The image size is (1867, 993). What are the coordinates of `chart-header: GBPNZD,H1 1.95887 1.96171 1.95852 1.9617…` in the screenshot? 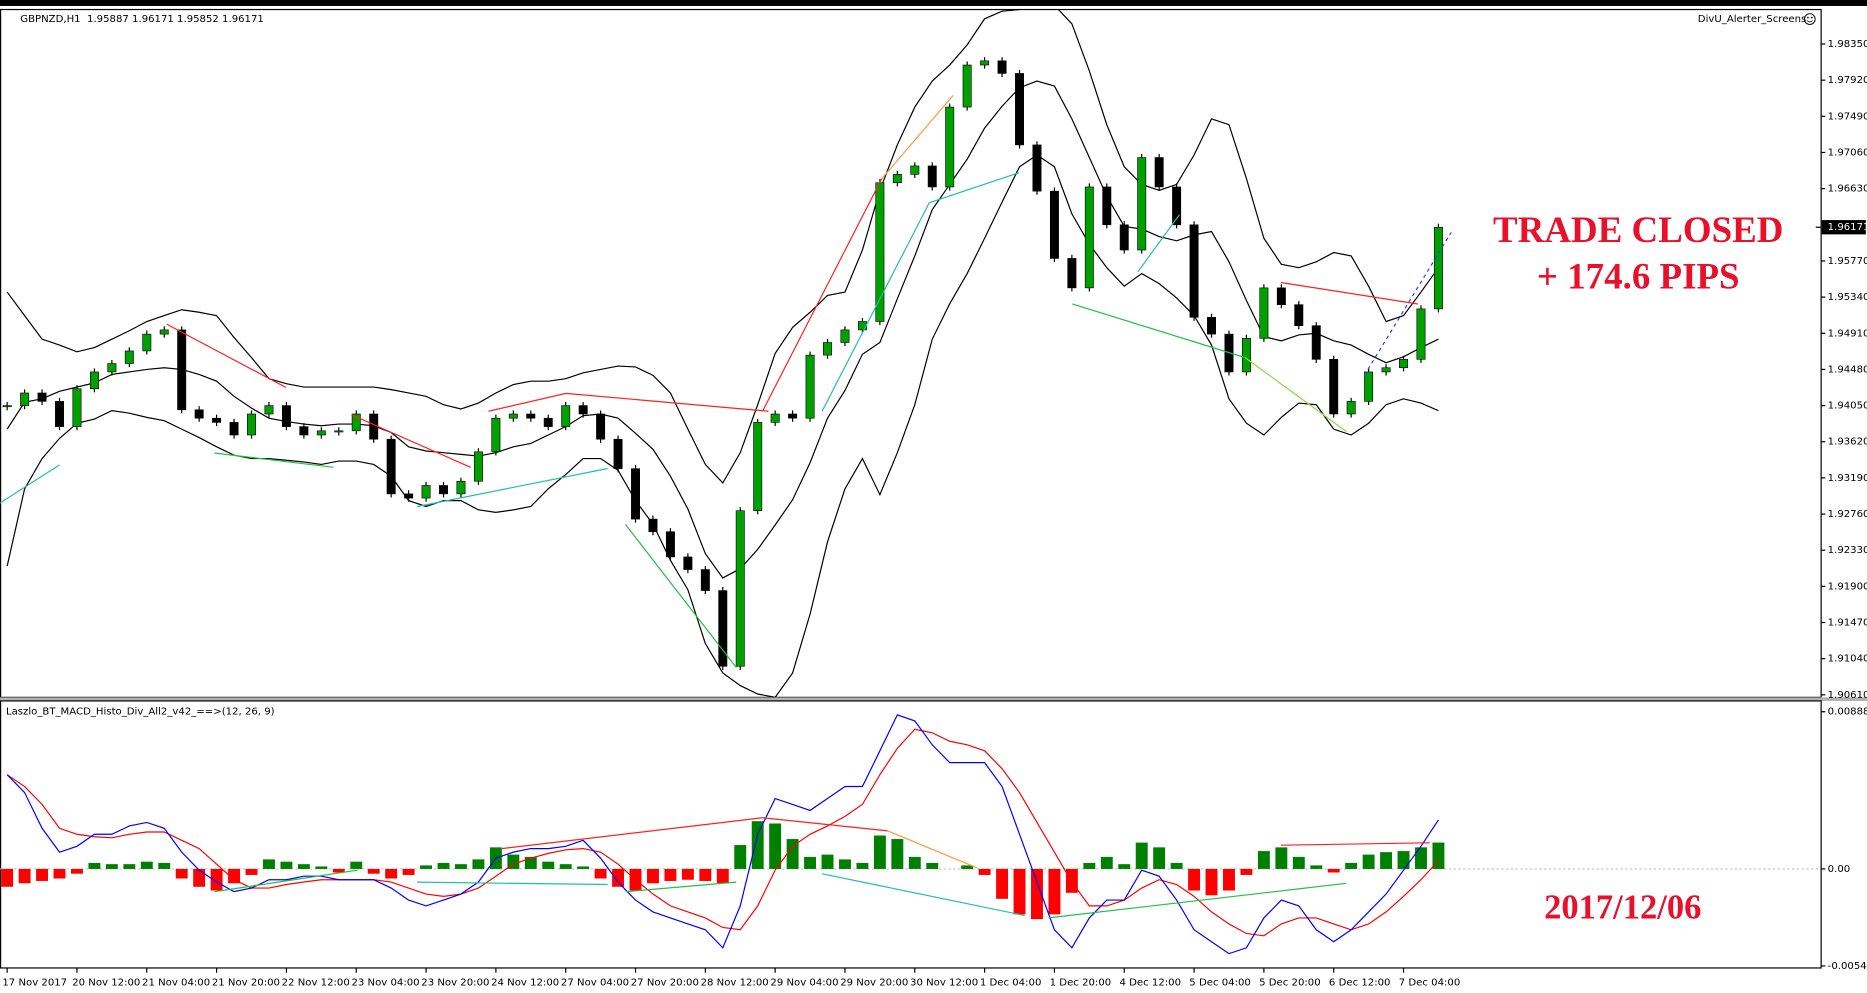 It's located at (142, 19).